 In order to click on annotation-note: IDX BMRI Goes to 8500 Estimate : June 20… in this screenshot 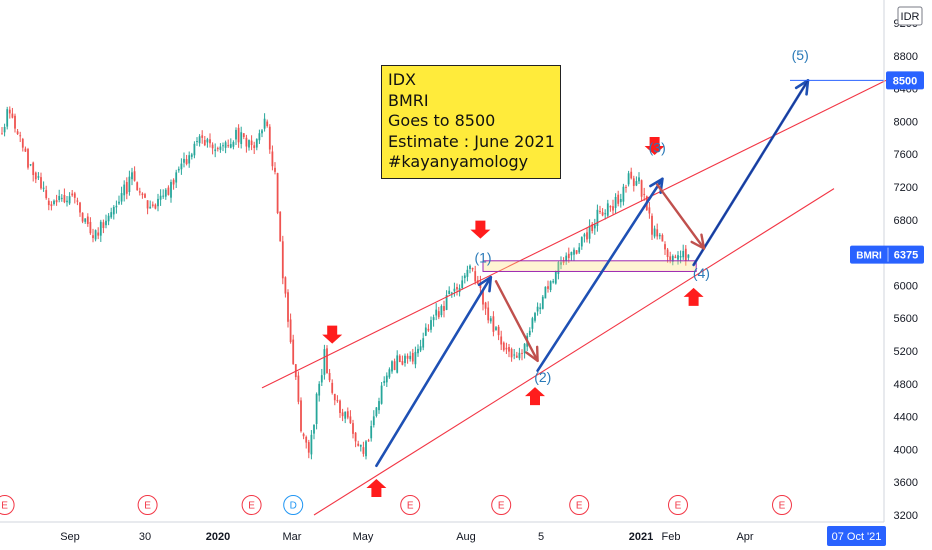, I will do `click(471, 122)`.